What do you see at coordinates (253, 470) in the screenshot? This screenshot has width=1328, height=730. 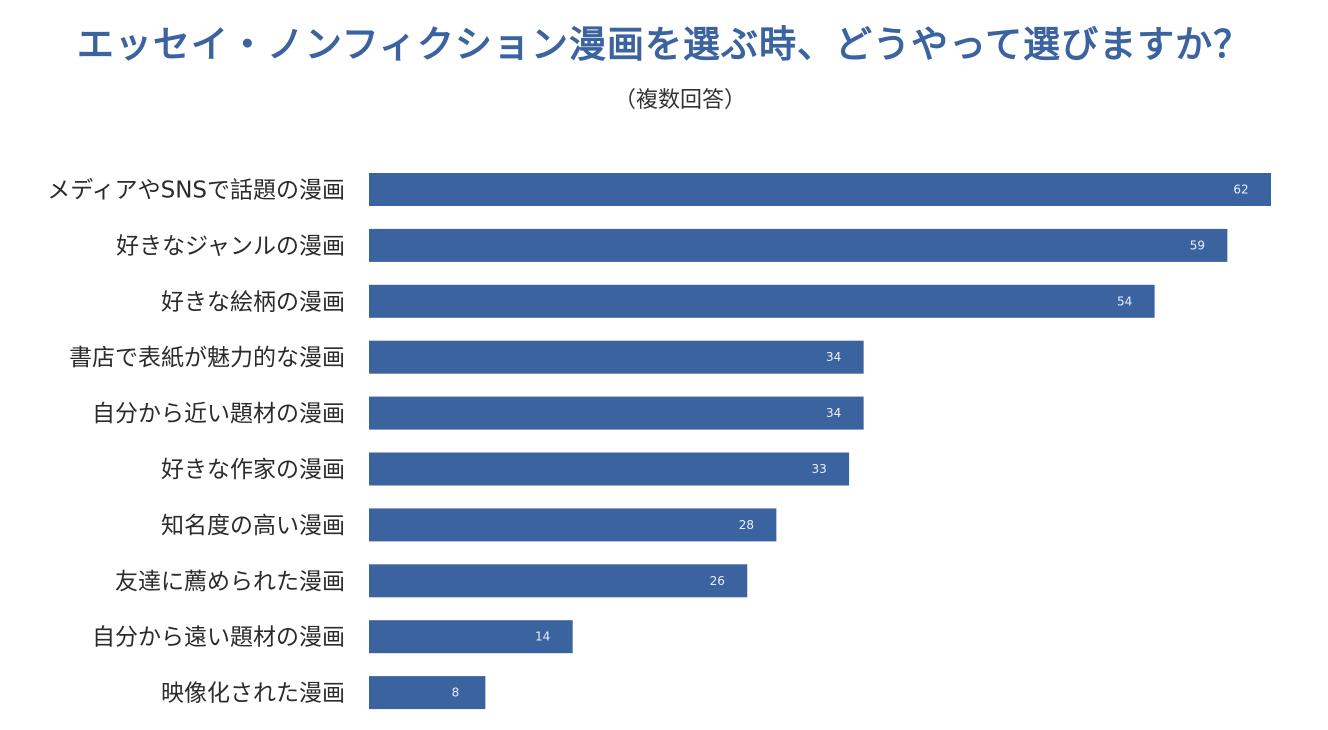 I see `category-label: 好きな作家の漫画` at bounding box center [253, 470].